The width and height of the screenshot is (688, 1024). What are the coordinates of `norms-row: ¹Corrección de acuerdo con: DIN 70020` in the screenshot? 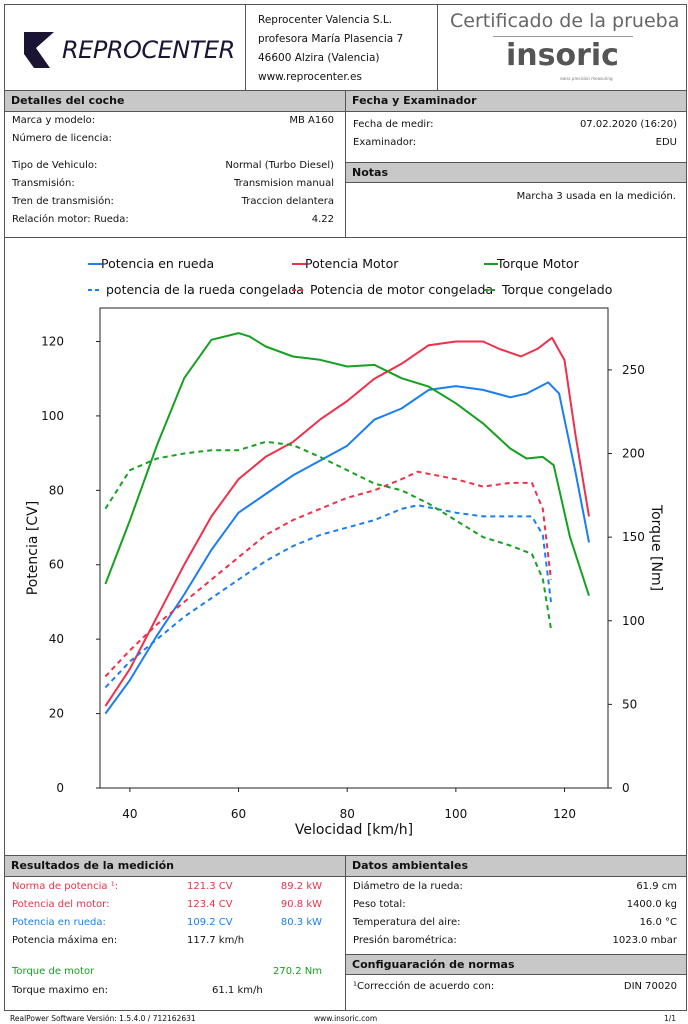 It's located at (515, 986).